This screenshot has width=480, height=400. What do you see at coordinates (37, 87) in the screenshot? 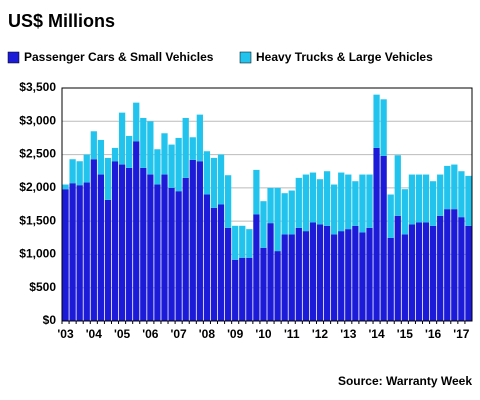
I see `y-tick-label: $3,500` at bounding box center [37, 87].